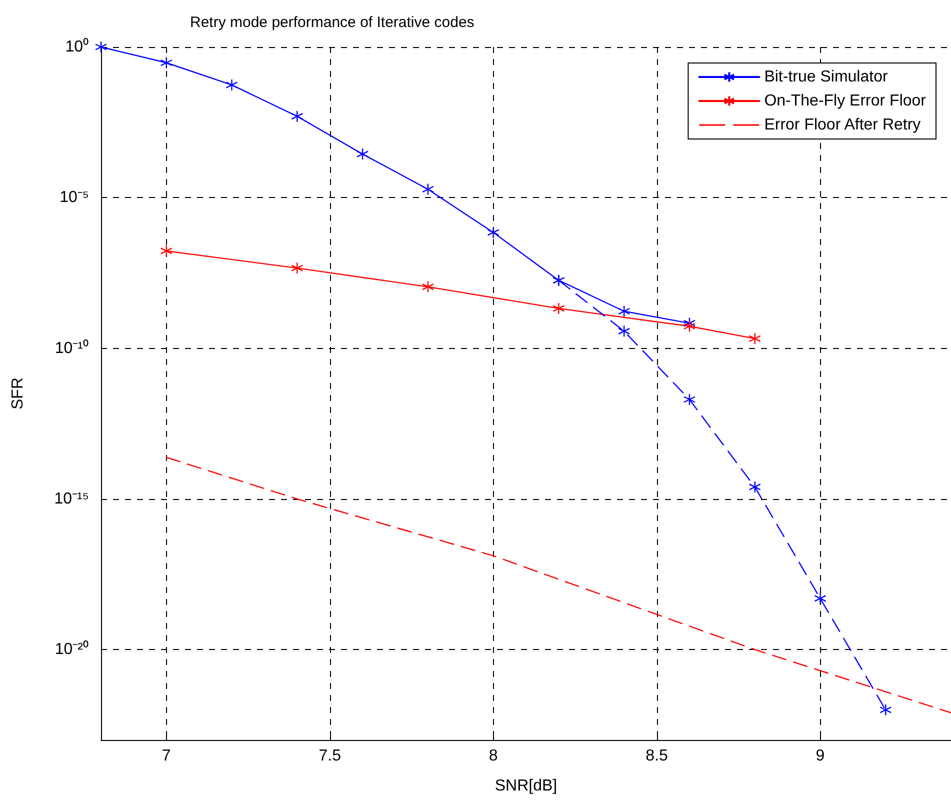 This screenshot has height=800, width=951. Describe the element at coordinates (71, 347) in the screenshot. I see `y-tick-label: 10⁻¹⁰` at that location.